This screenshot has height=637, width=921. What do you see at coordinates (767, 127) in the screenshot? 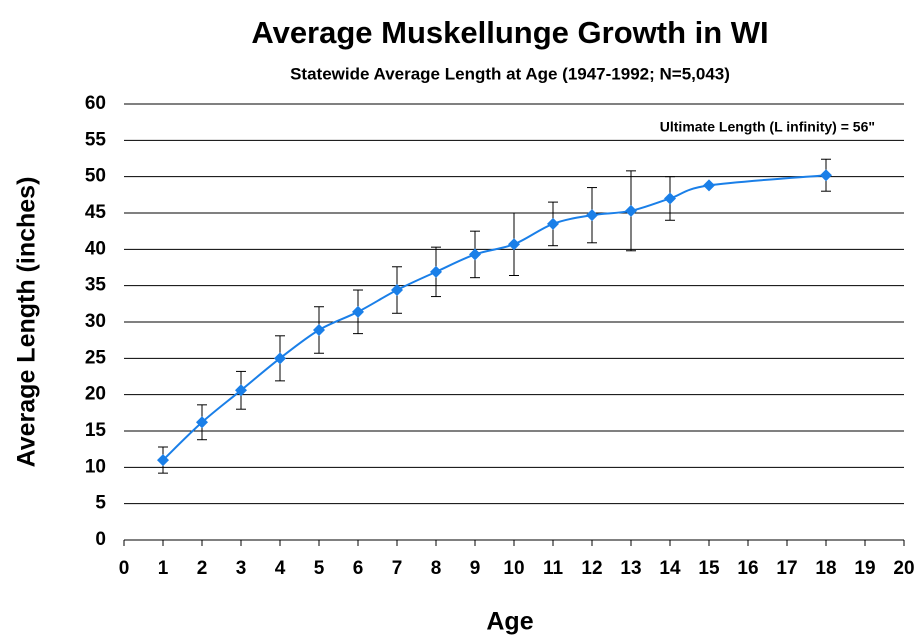
I see `annotation: Ultimate Length (L infinity) = 56"` at bounding box center [767, 127].